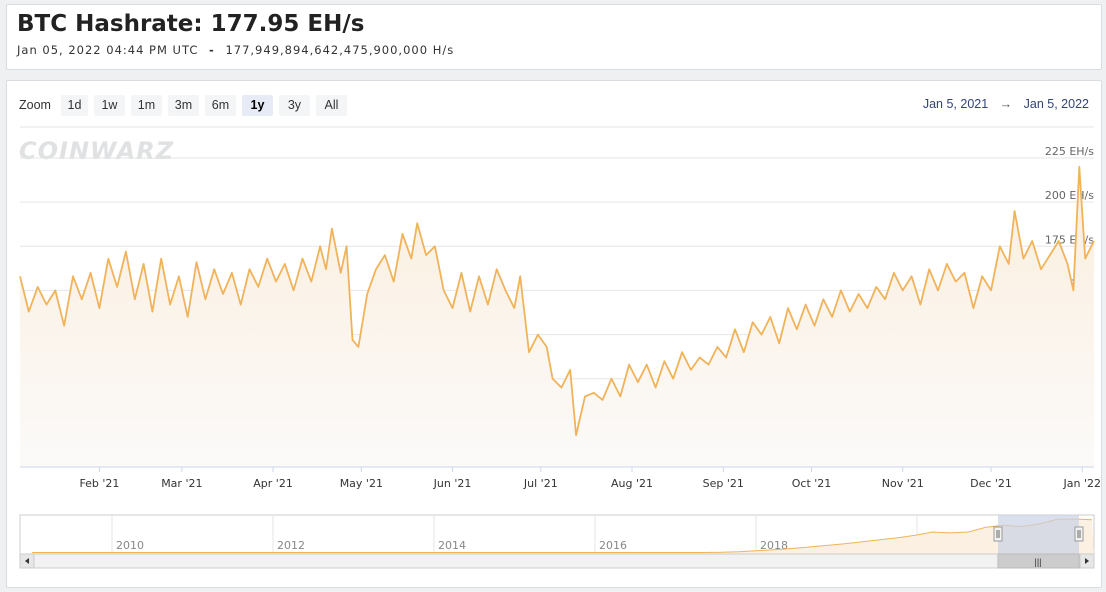  Describe the element at coordinates (1038, 534) in the screenshot. I see `navigator-selection` at that location.